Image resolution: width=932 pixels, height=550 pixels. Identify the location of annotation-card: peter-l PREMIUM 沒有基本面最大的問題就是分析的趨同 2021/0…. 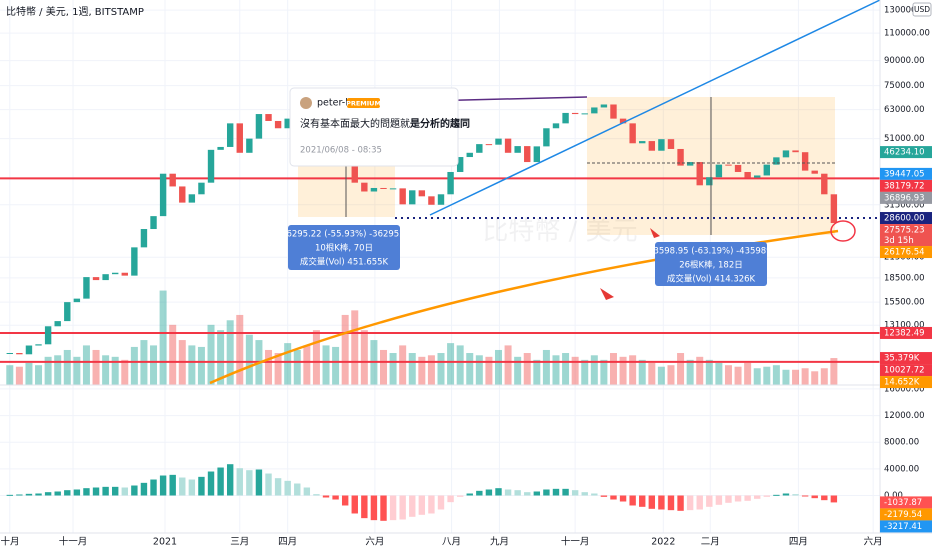
(379, 127).